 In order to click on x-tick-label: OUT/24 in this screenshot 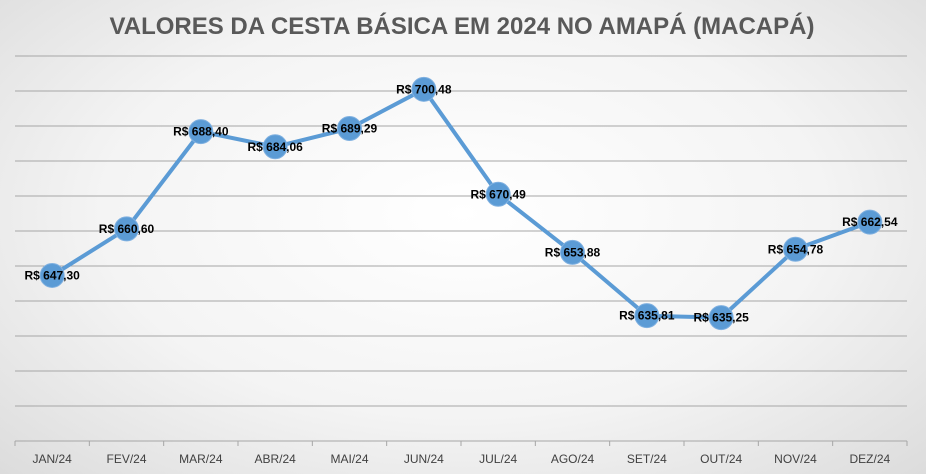, I will do `click(721, 459)`.